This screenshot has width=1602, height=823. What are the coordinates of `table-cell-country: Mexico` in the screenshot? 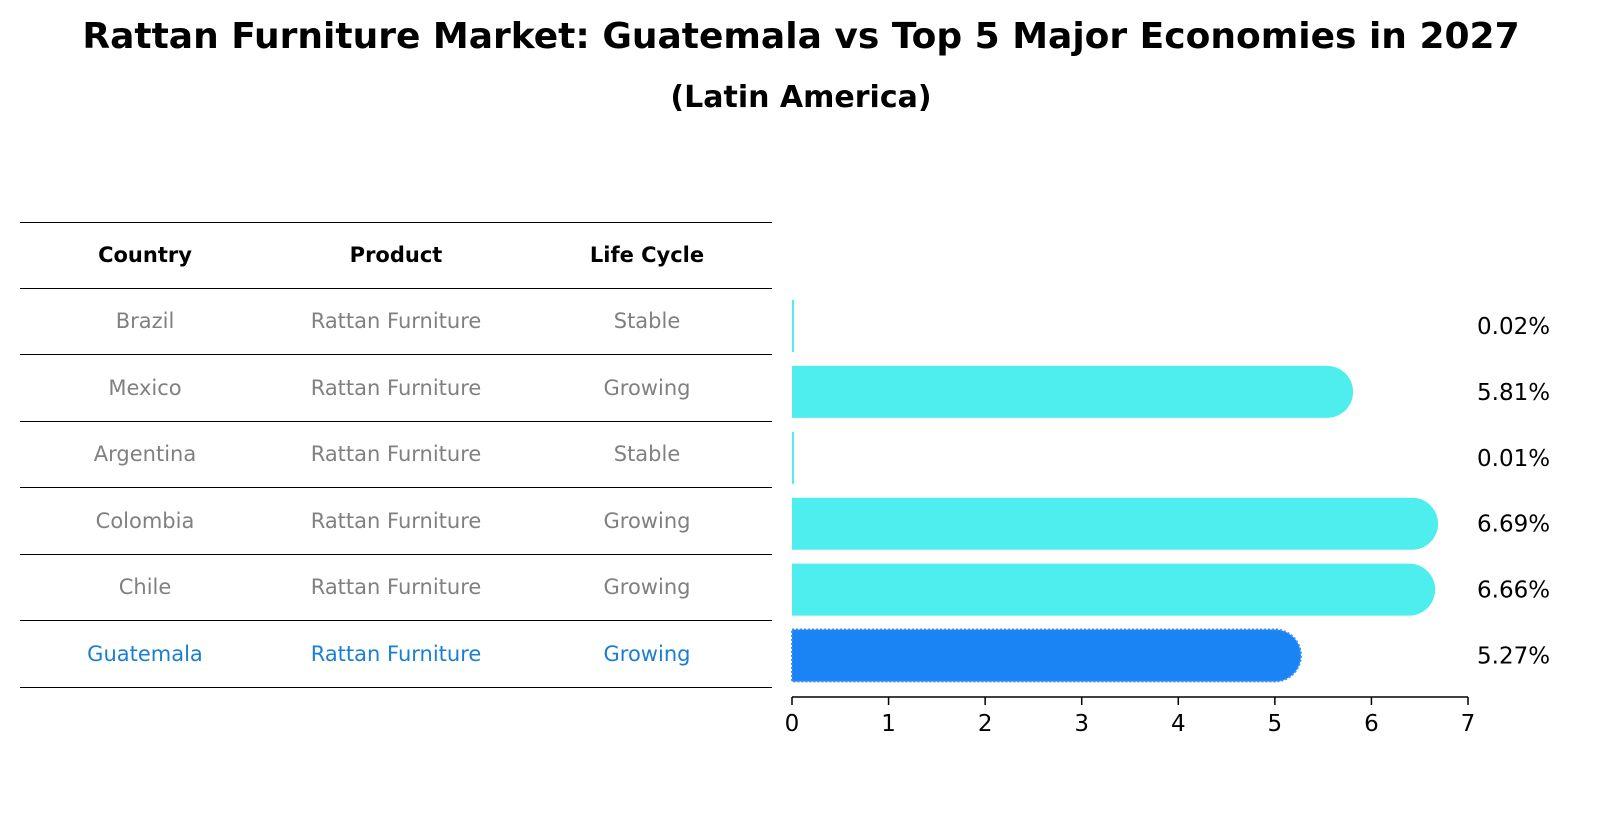 It's located at (145, 387).